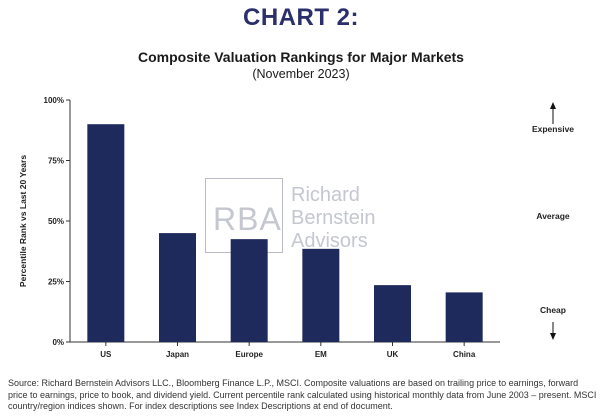 The height and width of the screenshot is (418, 602). I want to click on y-tick-label: 100%, so click(54, 100).